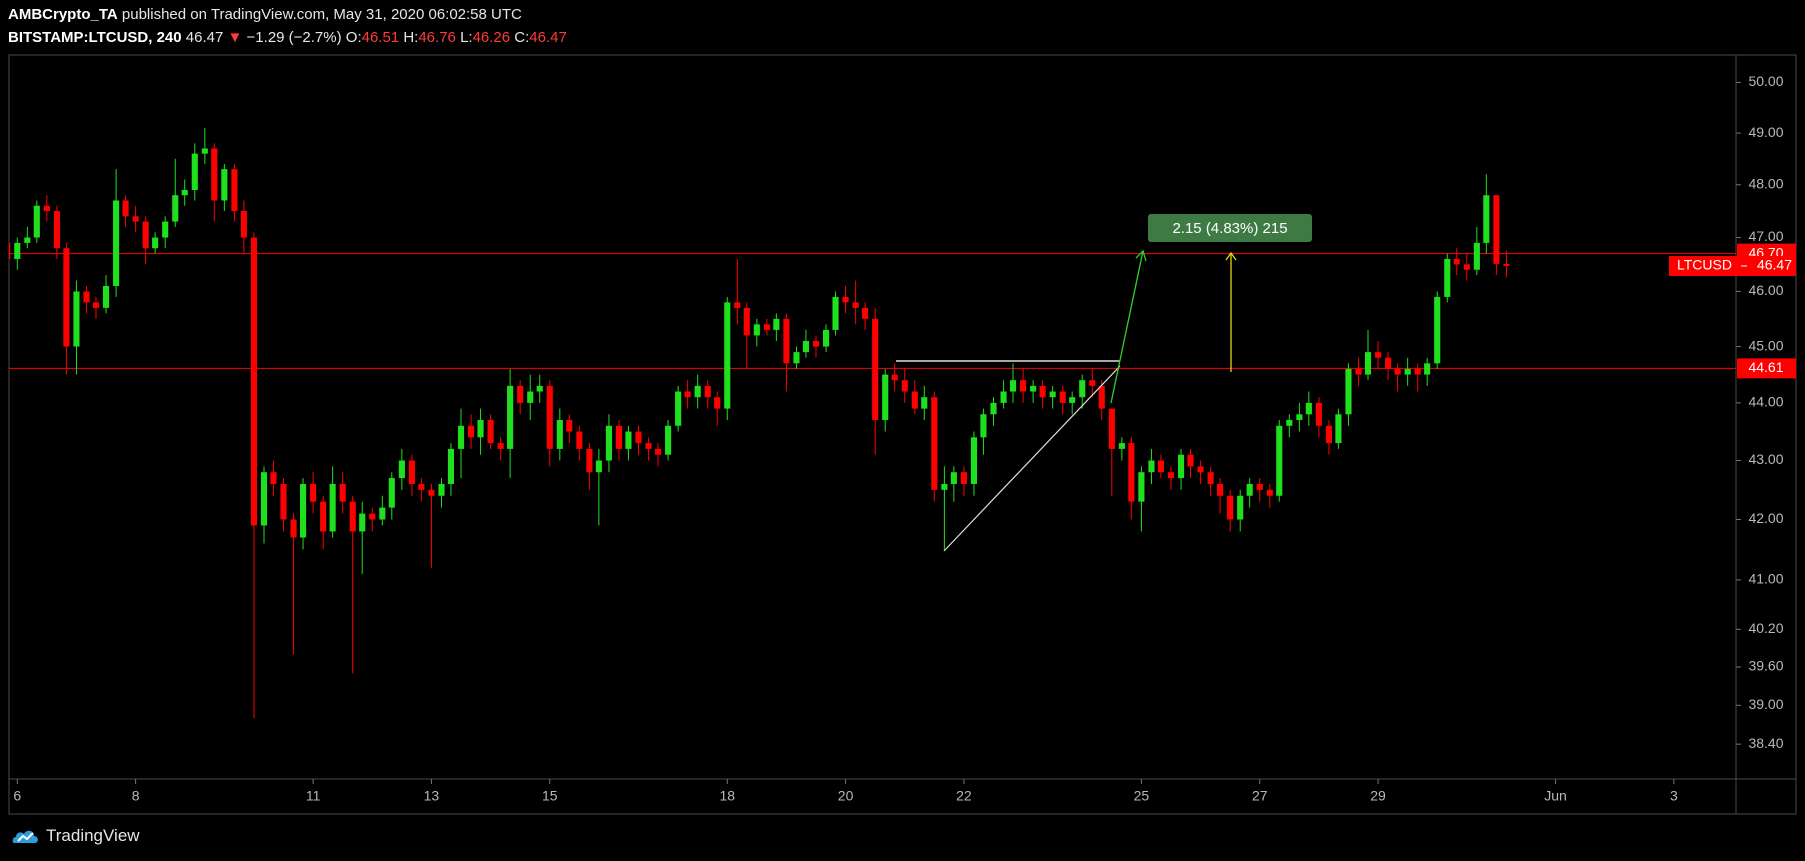 The height and width of the screenshot is (861, 1805). I want to click on low-label: L:, so click(466, 37).